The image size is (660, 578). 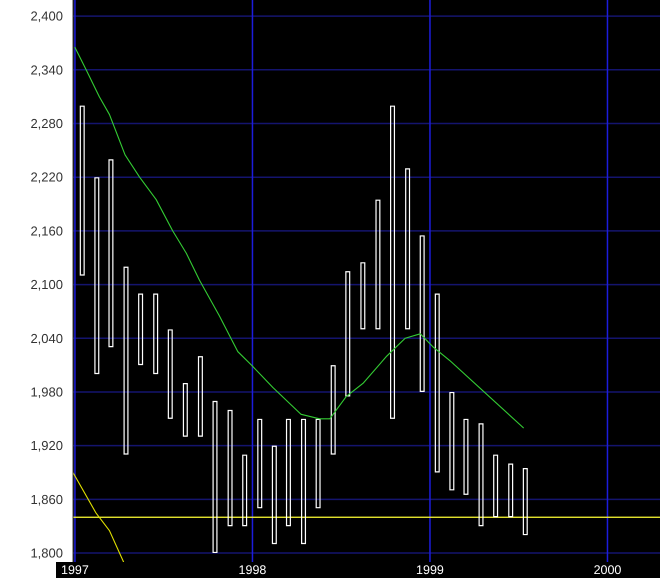 What do you see at coordinates (46, 338) in the screenshot?
I see `y-tick-label: 2,040` at bounding box center [46, 338].